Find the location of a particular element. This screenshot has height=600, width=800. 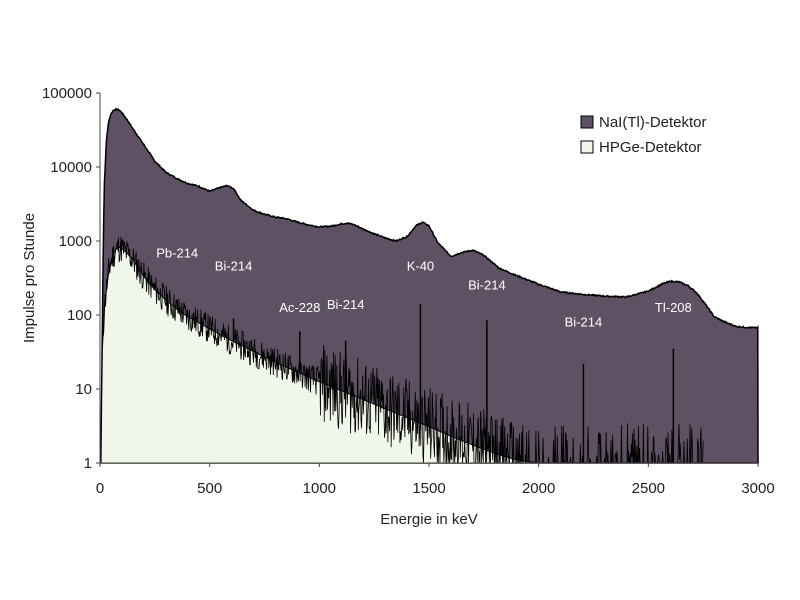

y-tick-label: 100000 is located at coordinates (67, 93).